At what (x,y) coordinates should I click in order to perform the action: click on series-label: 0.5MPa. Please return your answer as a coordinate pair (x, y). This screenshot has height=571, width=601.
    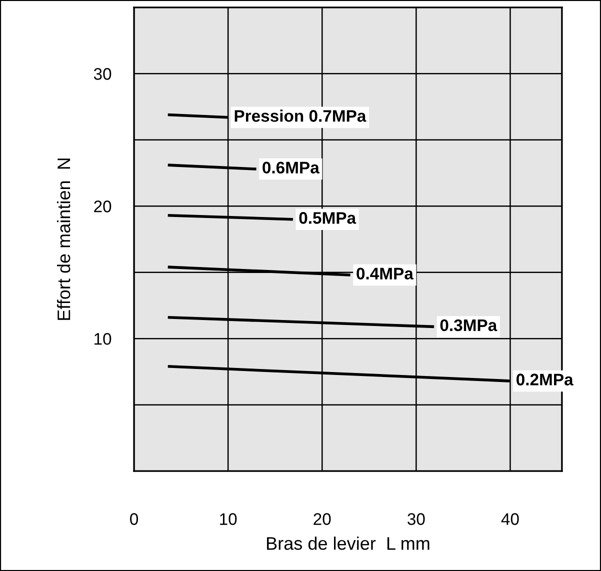
    Looking at the image, I should click on (327, 218).